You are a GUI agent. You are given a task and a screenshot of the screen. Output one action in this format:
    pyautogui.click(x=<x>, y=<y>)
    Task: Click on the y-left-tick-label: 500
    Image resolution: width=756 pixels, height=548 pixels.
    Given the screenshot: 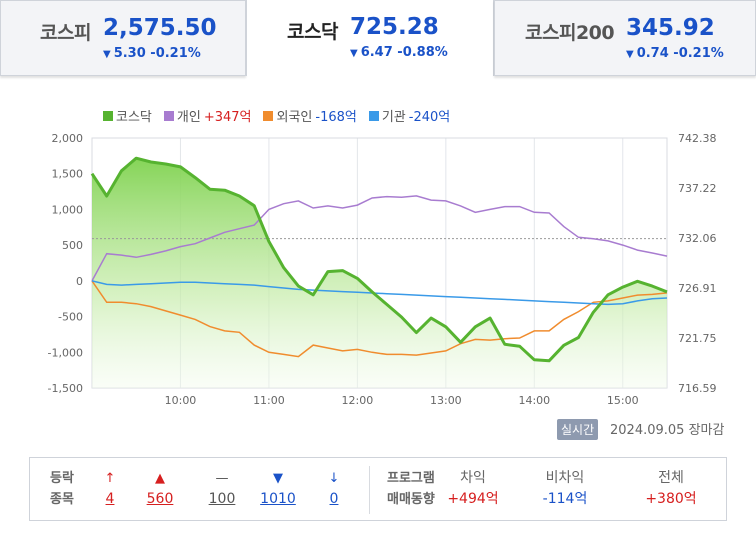 What is the action you would take?
    pyautogui.click(x=72, y=245)
    